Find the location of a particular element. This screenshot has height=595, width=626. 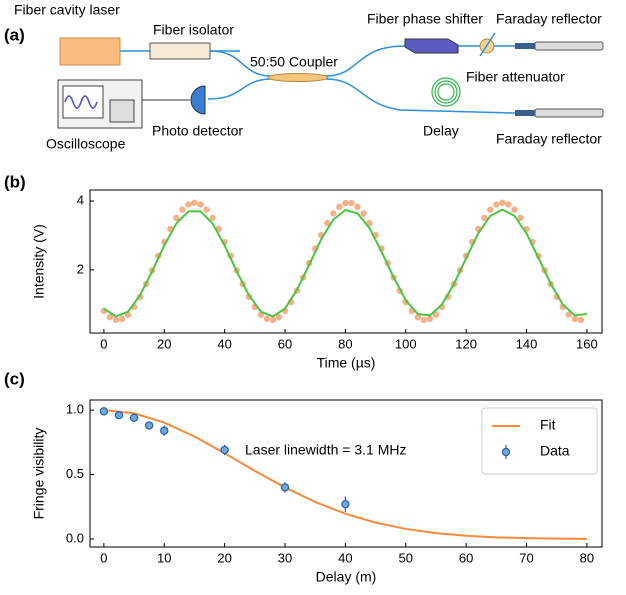

component-label: Oscilloscope is located at coordinates (86, 144).